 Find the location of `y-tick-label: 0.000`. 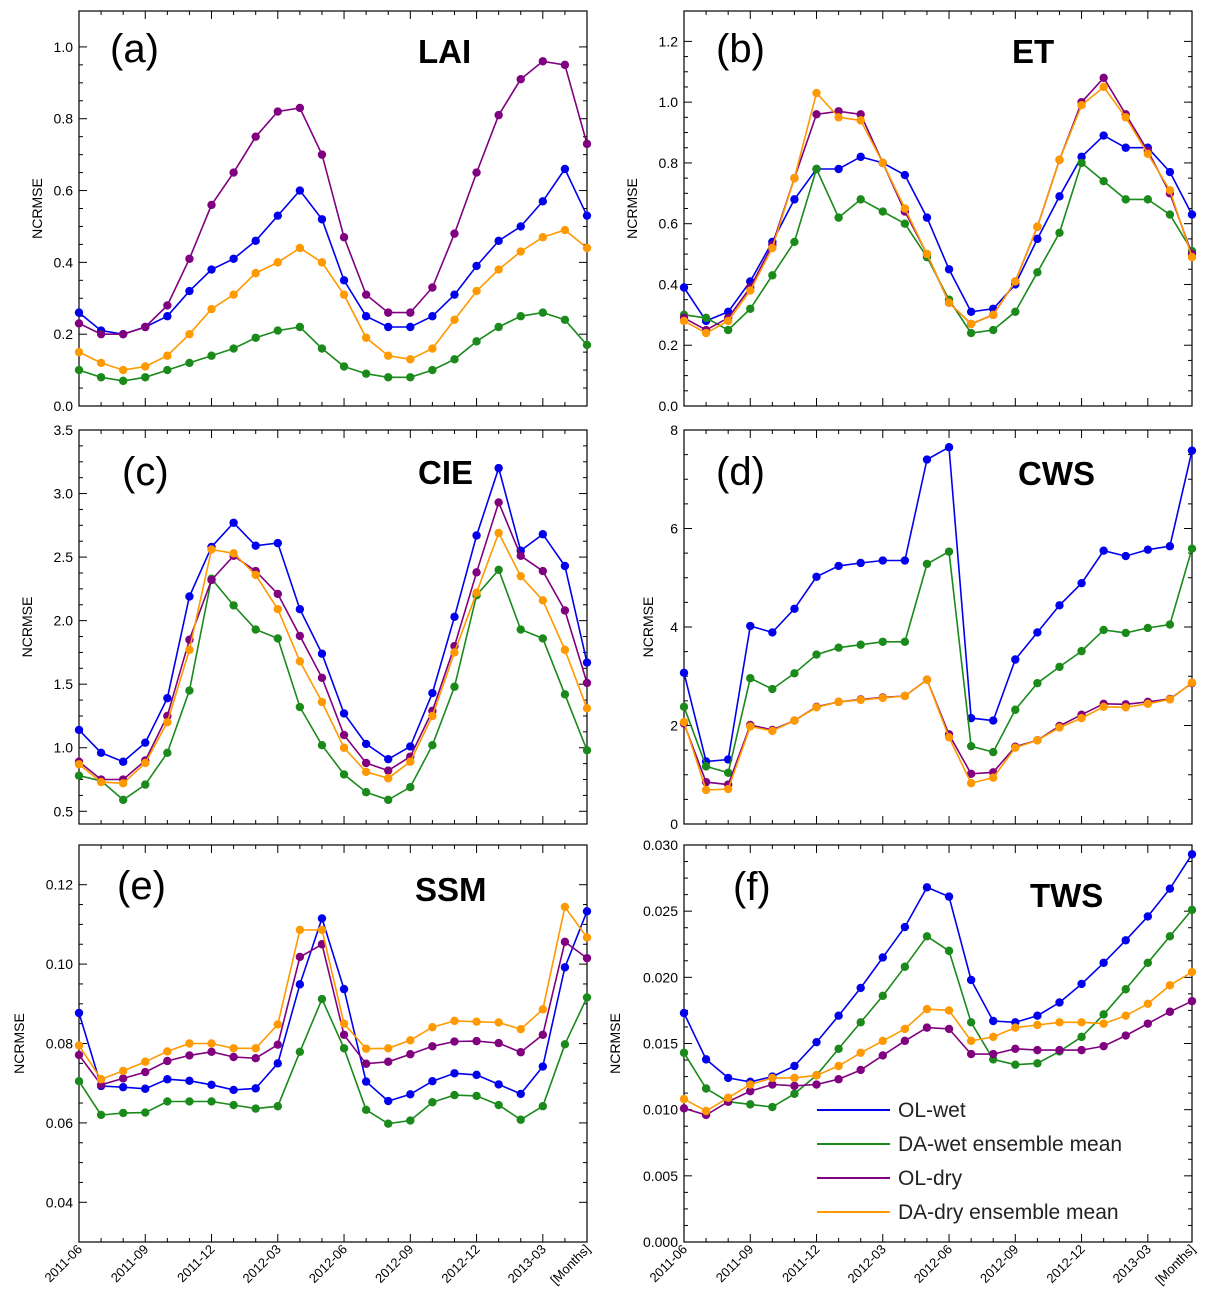

y-tick-label: 0.000 is located at coordinates (660, 1242).